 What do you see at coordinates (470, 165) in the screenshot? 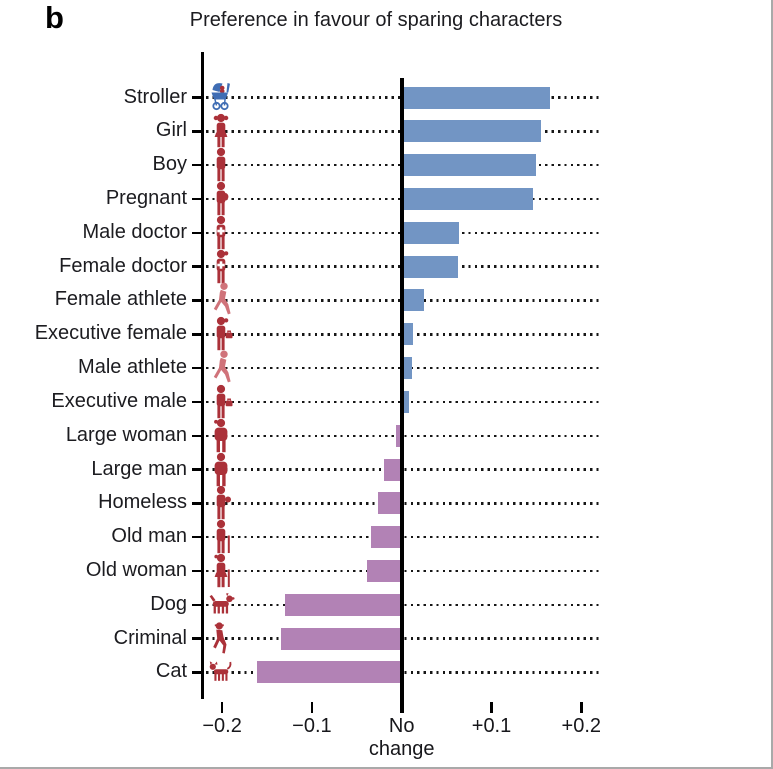
I see `bar-boy` at bounding box center [470, 165].